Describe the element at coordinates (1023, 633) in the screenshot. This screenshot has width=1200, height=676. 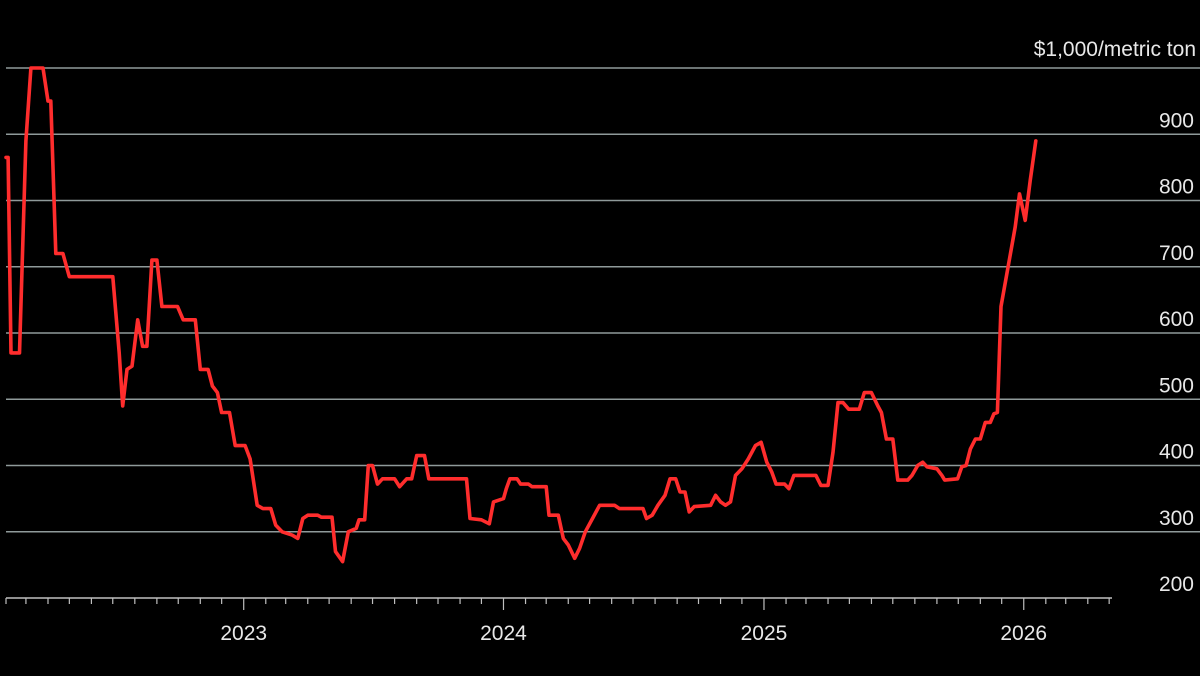
I see `x-tick-label-2026: 2026` at that location.